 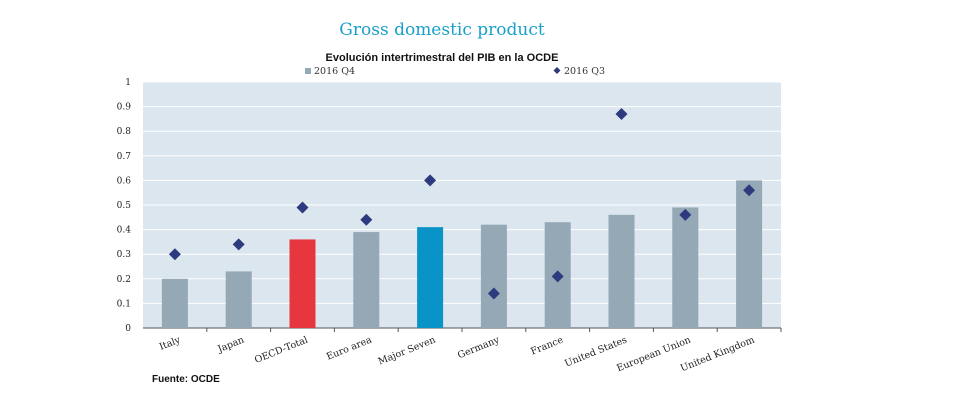 I want to click on y-tick-label: 0.3, so click(x=124, y=255).